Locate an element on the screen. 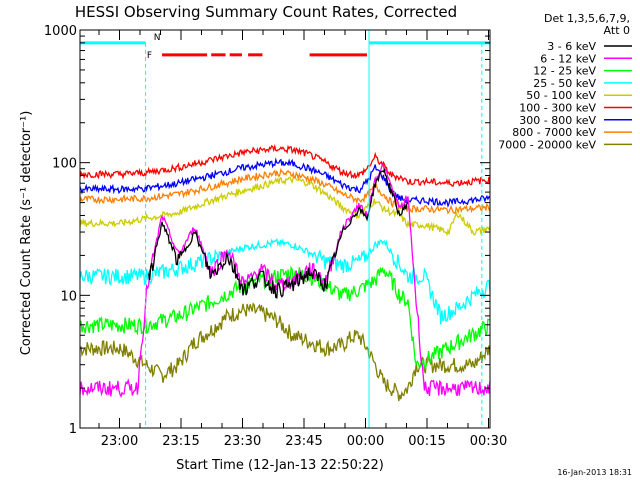 The width and height of the screenshot is (640, 480). x-tick-label: 00:15 is located at coordinates (426, 441).